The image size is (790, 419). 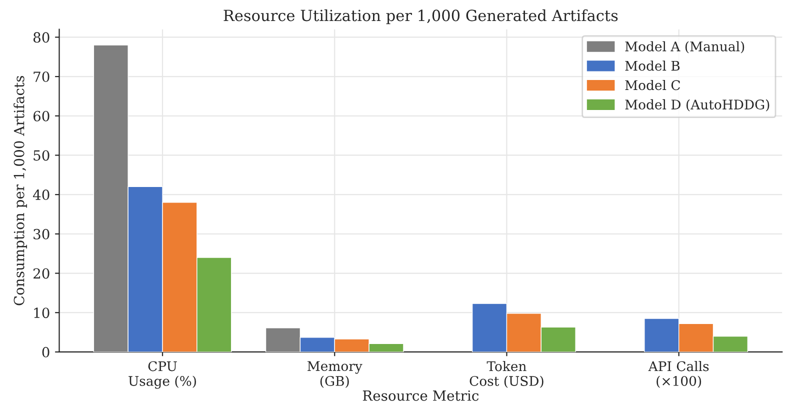 I want to click on legend-label: Model C, so click(x=652, y=85).